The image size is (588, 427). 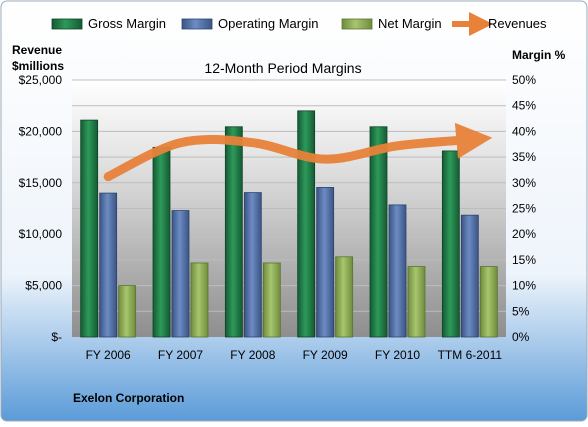 I want to click on right-tick-label: 40%, so click(x=524, y=131).